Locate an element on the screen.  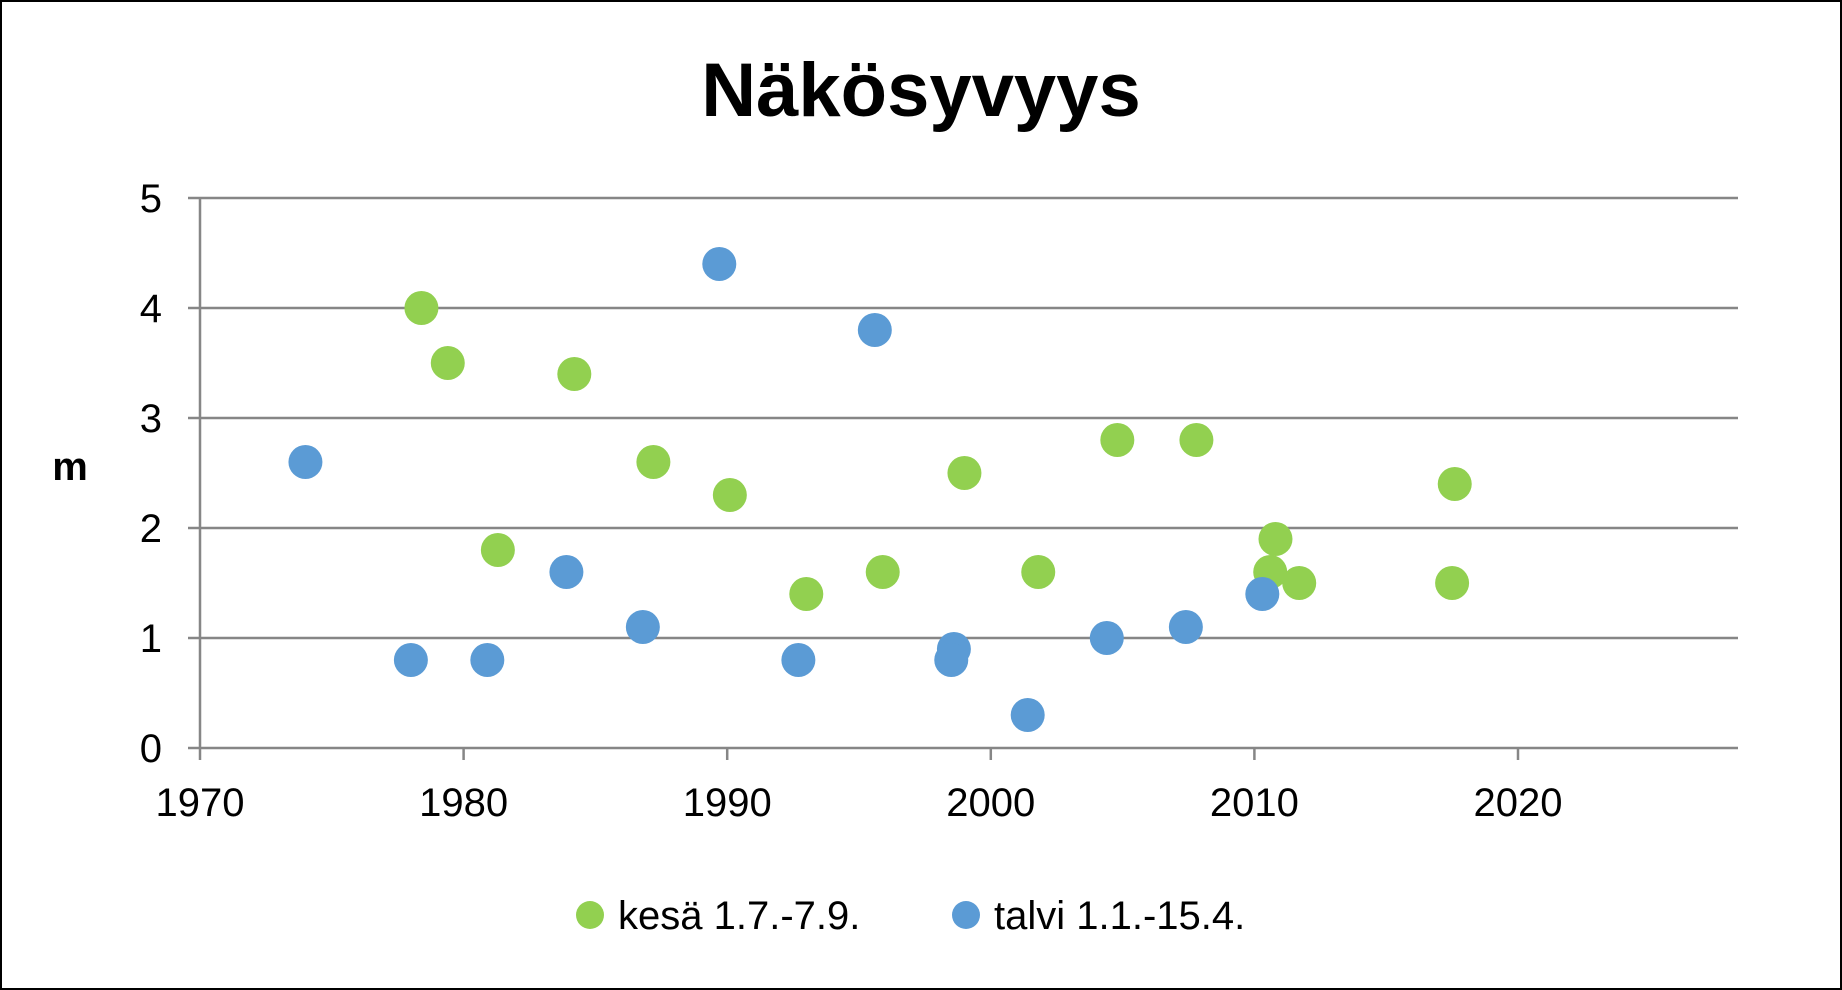
y-tick-labels: 0 1 2 3 4 5 is located at coordinates (151, 474).